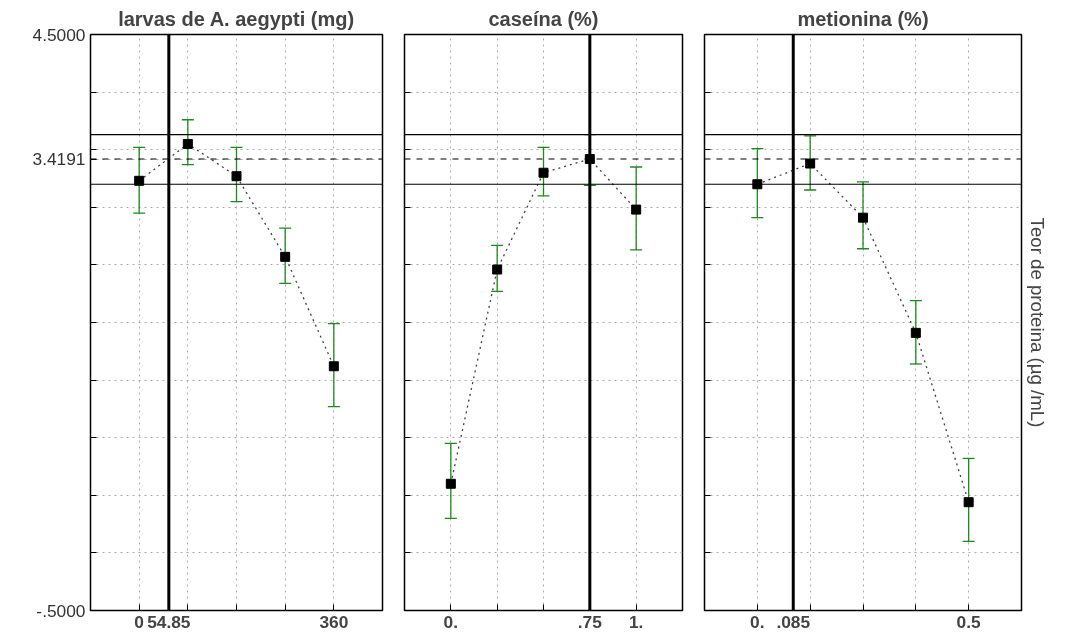 This screenshot has width=1086, height=635. Describe the element at coordinates (59, 159) in the screenshot. I see `y-tick-label: 3.4191` at that location.